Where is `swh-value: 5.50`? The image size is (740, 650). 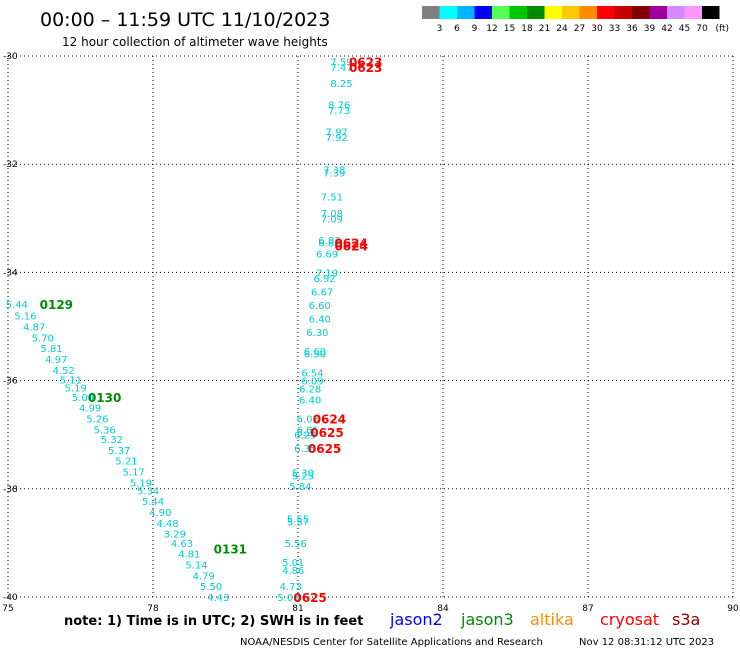
swh-value: 5.50 is located at coordinates (211, 587).